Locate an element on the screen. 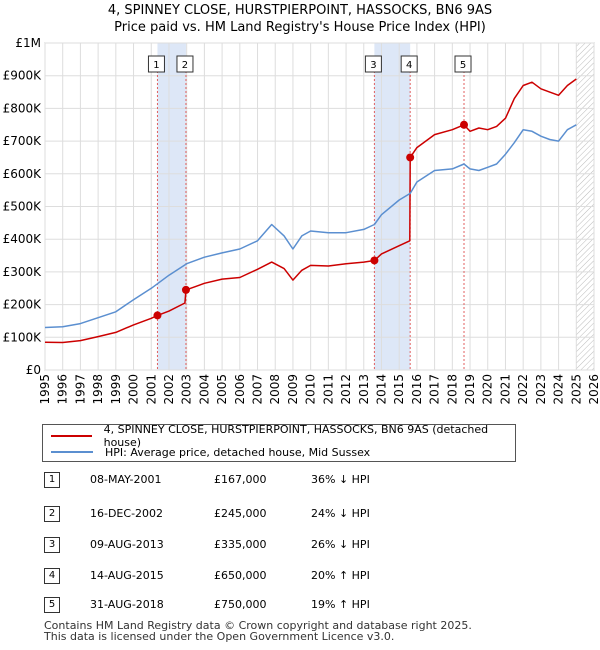  txn-price: £650,000 is located at coordinates (240, 575).